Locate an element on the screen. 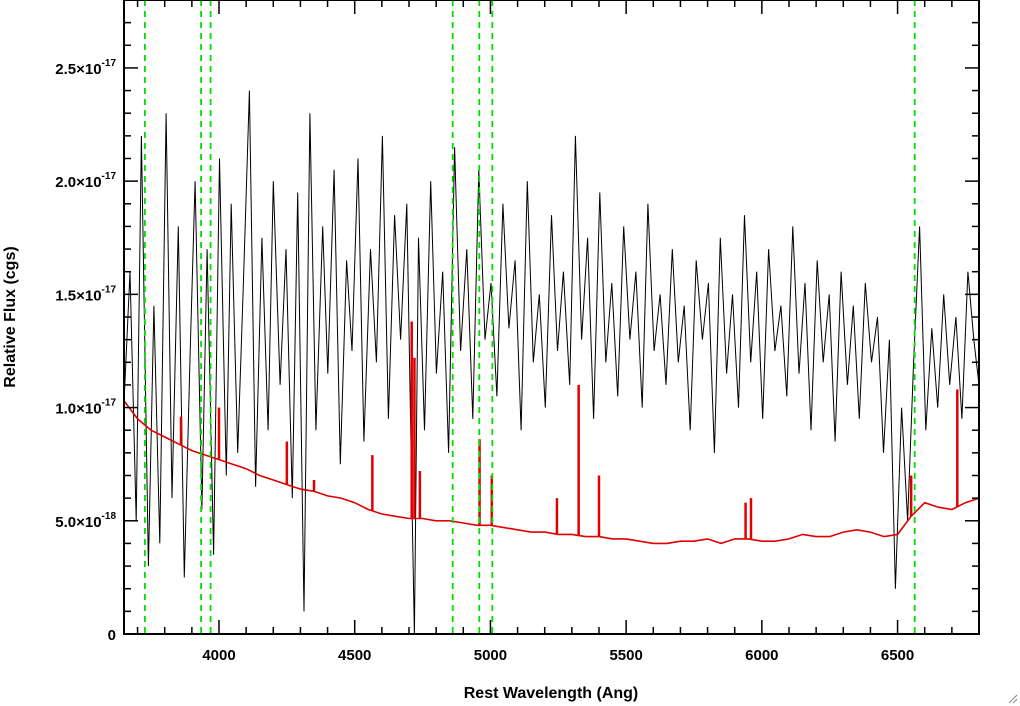  x-tick-label: 4000 is located at coordinates (218, 655).